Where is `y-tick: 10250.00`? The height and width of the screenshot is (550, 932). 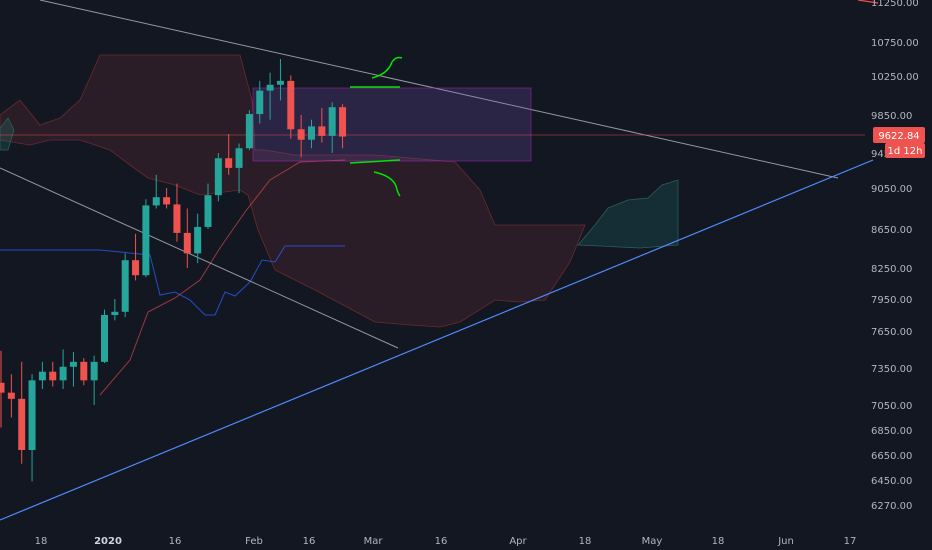 y-tick: 10250.00 is located at coordinates (895, 77).